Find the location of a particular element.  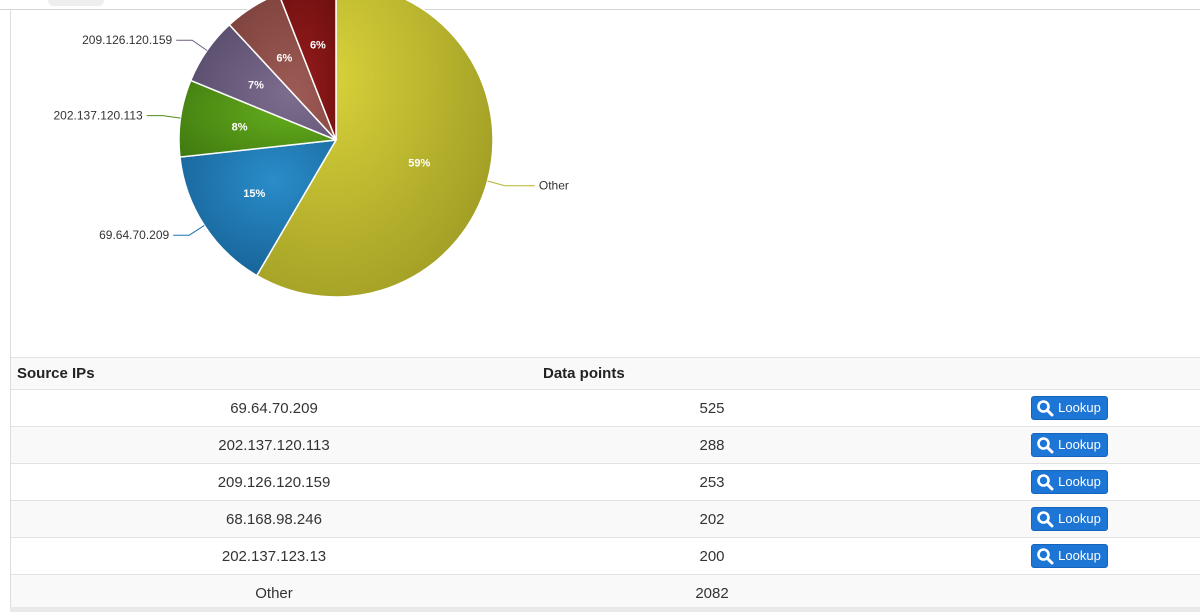

top-tab-edge is located at coordinates (76, 3).